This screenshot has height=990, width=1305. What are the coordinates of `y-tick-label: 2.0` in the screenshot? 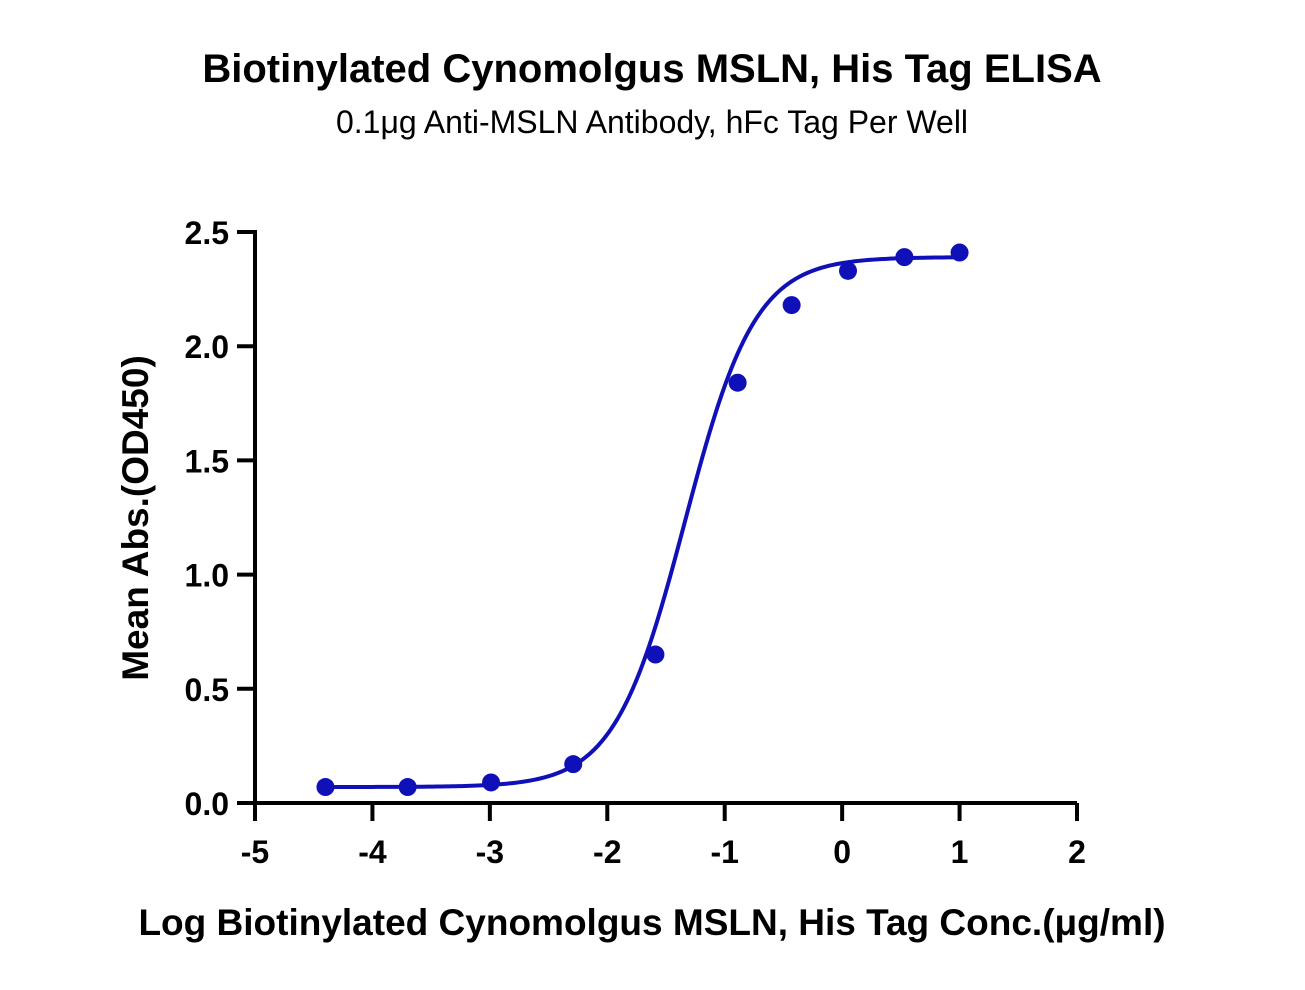 It's located at (207, 347).